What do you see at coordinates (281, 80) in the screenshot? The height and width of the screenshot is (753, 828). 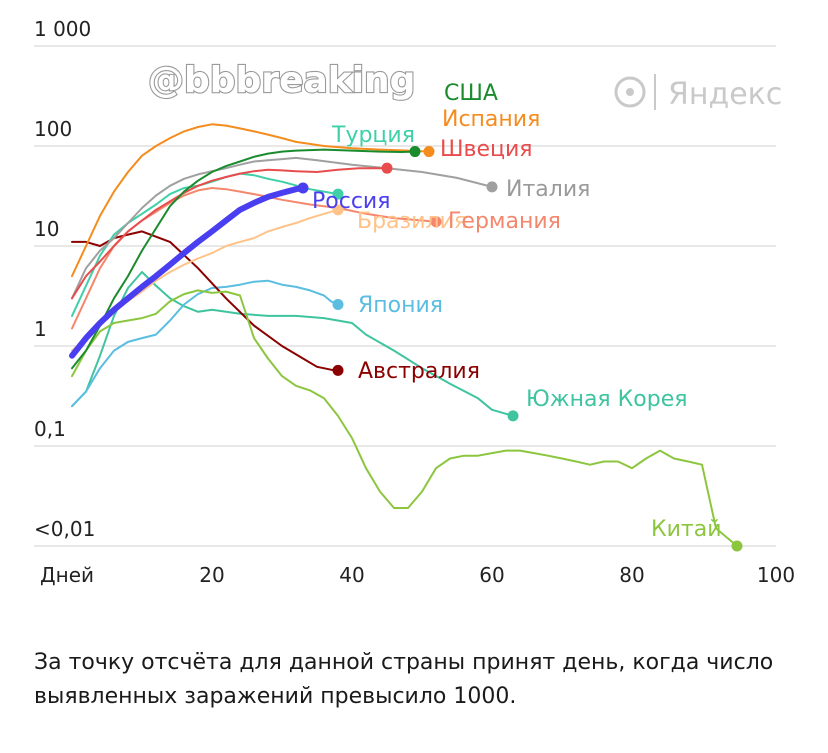 I see `watermark: @bbbreaking` at bounding box center [281, 80].